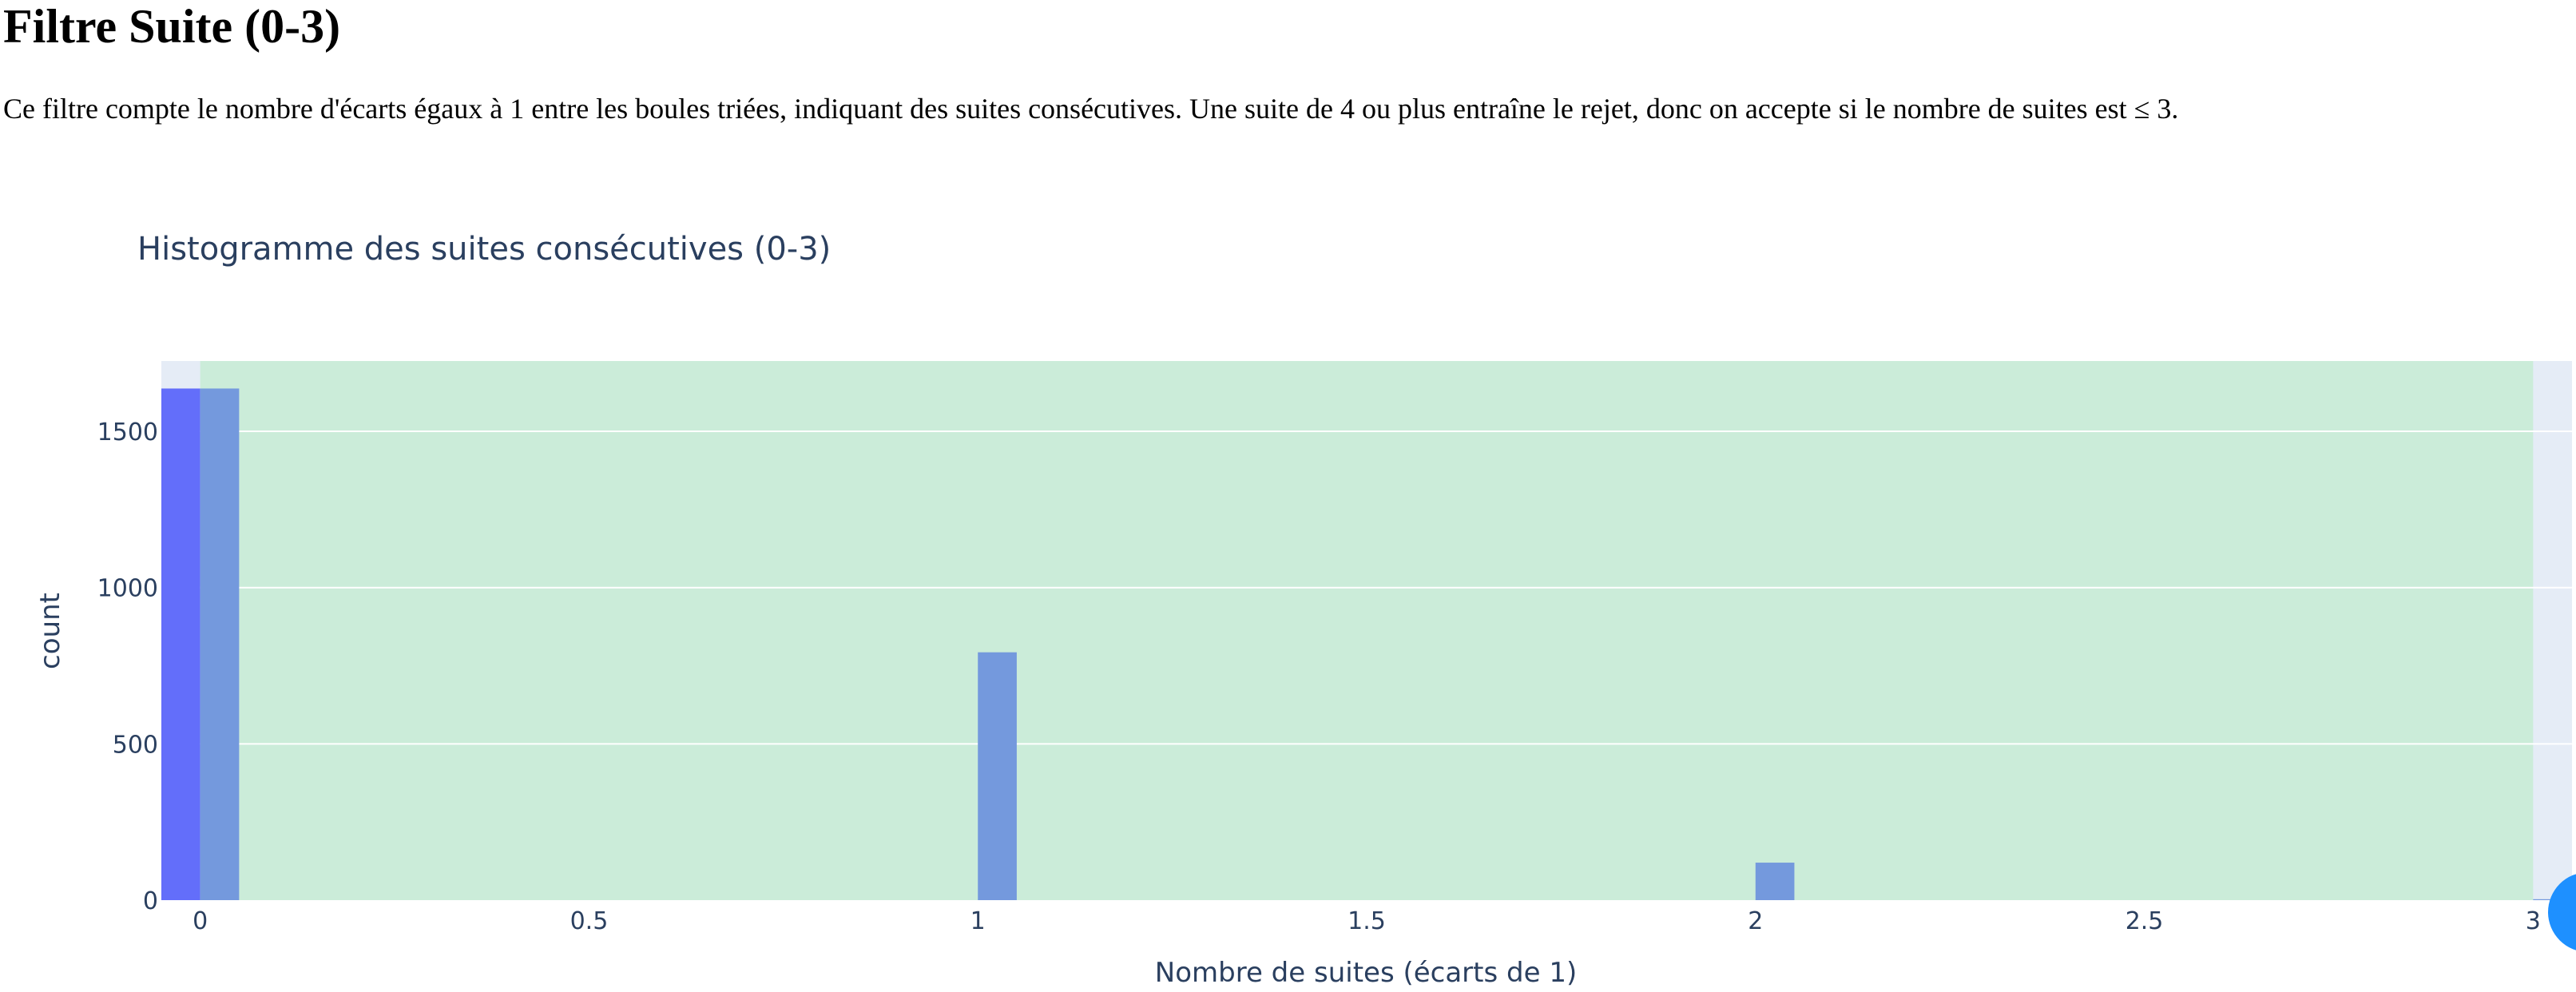 This screenshot has height=992, width=2576. What do you see at coordinates (172, 26) in the screenshot?
I see `page-title: Filtre Suite (0-3)` at bounding box center [172, 26].